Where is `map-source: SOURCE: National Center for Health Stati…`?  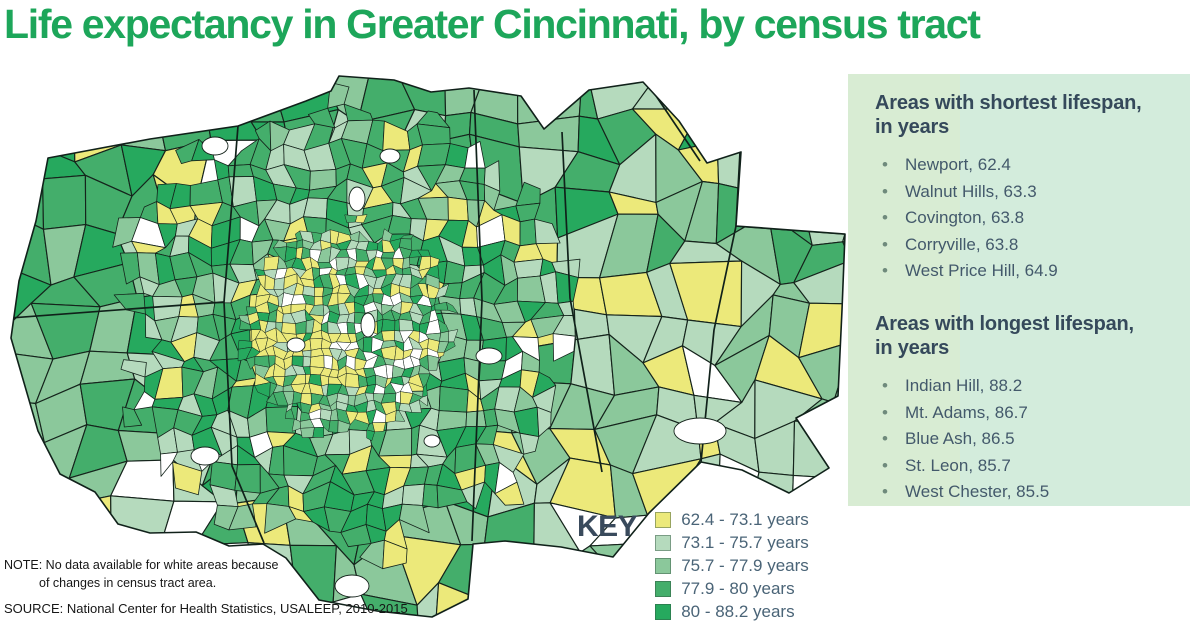 map-source: SOURCE: National Center for Health Stati… is located at coordinates (206, 608).